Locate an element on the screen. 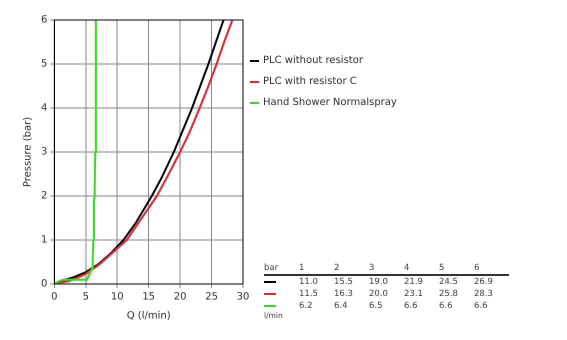 The image size is (567, 340). x-tick-label: 15 is located at coordinates (149, 297).